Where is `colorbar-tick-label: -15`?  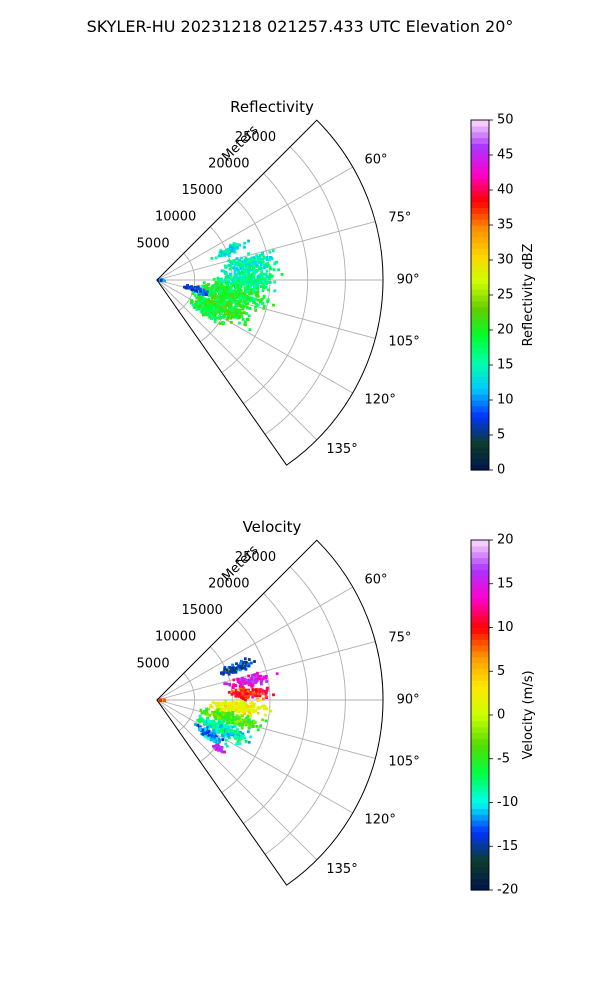 colorbar-tick-label: -15 is located at coordinates (507, 846).